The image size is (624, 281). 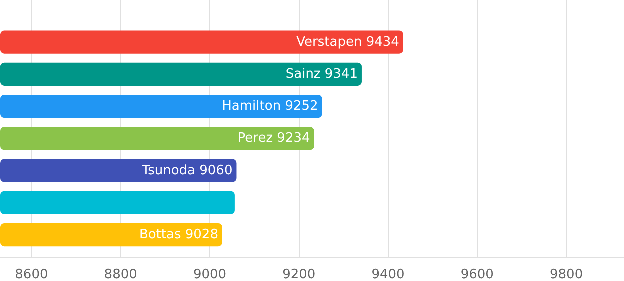 I want to click on x-tick-label: 9600, so click(x=477, y=274).